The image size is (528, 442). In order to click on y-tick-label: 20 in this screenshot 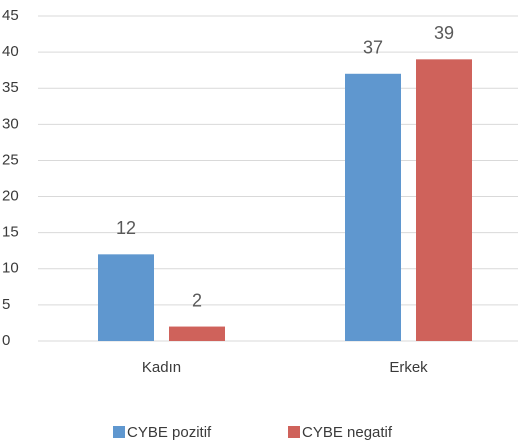, I will do `click(10, 196)`.